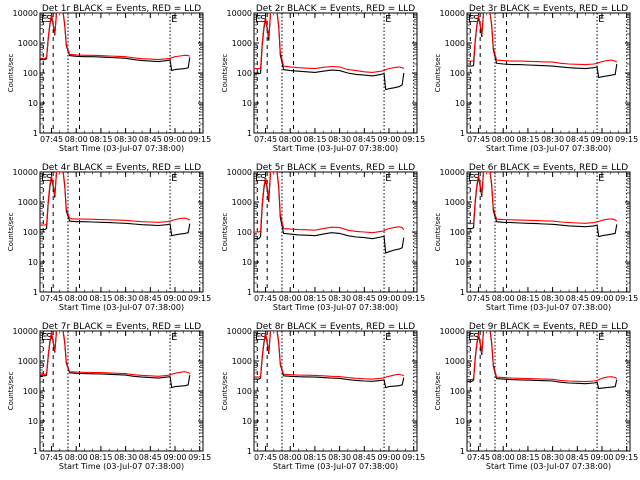 The image size is (640, 480). I want to click on chart-title: Det 4r BLACK = Events, RED = LLD, so click(121, 168).